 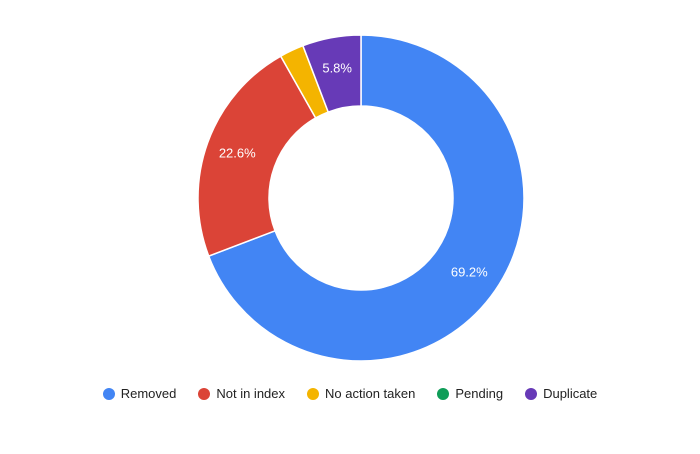 What do you see at coordinates (108, 393) in the screenshot?
I see `legend-swatch-removed` at bounding box center [108, 393].